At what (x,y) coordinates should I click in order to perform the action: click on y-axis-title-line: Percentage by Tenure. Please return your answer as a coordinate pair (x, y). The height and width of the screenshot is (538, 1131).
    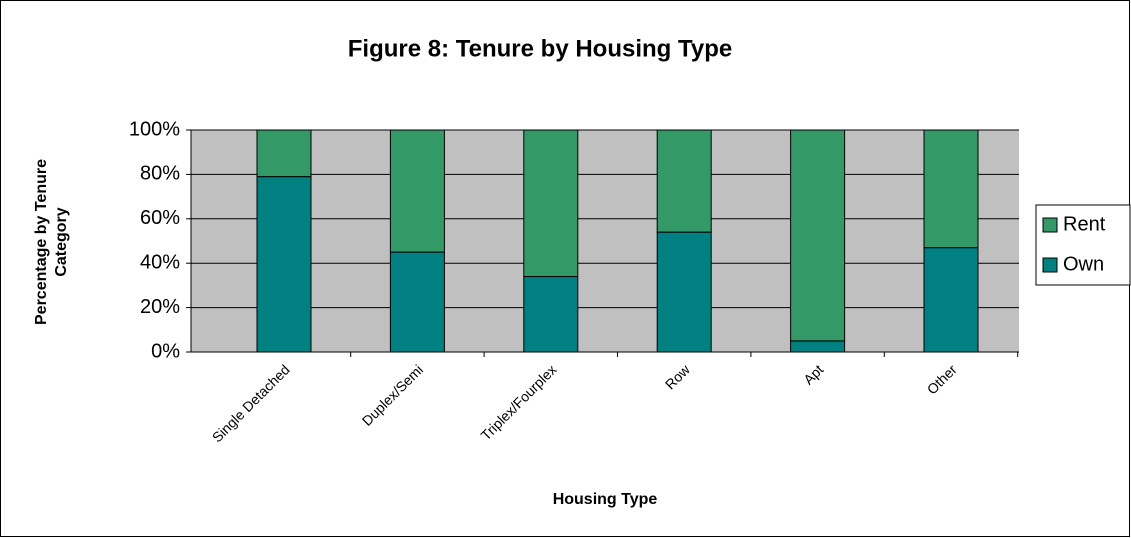
    Looking at the image, I should click on (41, 242).